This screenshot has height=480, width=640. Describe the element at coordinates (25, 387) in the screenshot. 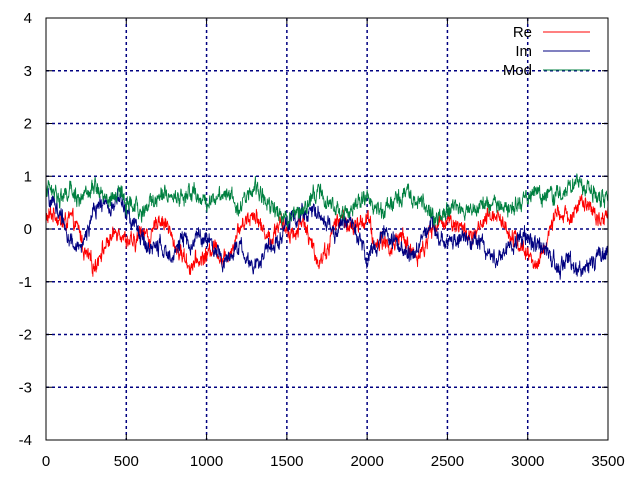

I see `y-tick-label: -3` at that location.